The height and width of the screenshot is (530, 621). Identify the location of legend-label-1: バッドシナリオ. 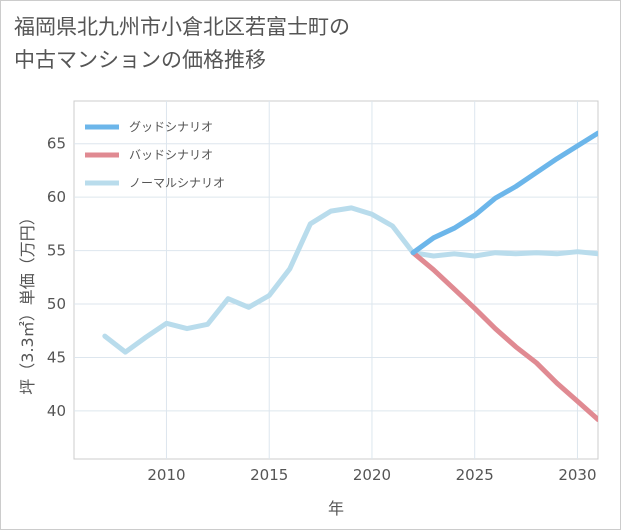
(171, 155).